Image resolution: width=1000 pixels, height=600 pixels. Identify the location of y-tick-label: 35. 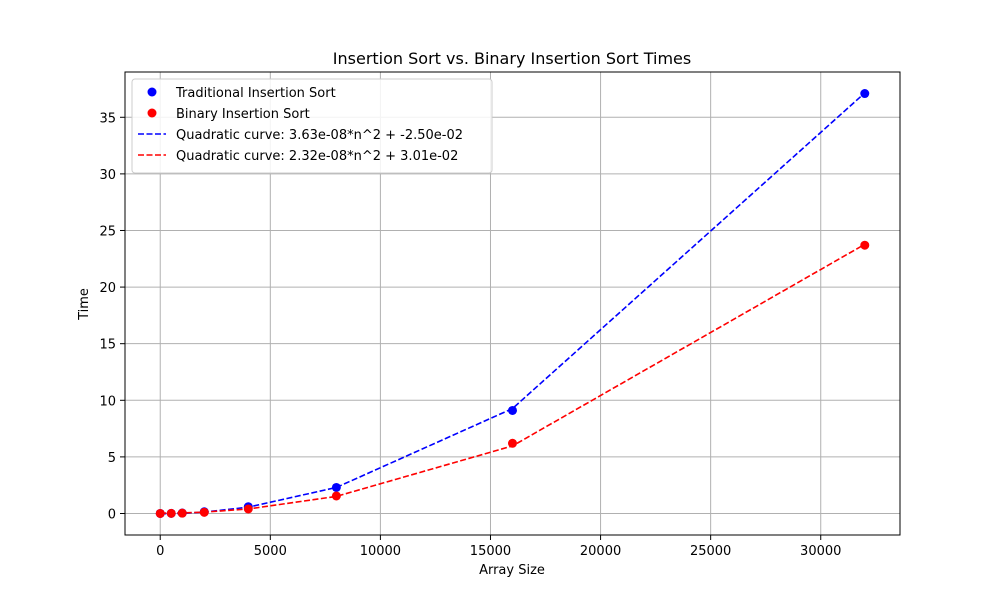
(107, 118).